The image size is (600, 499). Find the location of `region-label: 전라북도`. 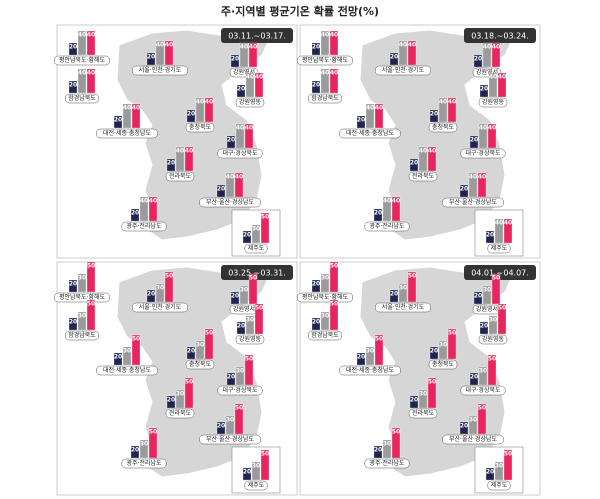

region-label: 전라북도 is located at coordinates (423, 176).